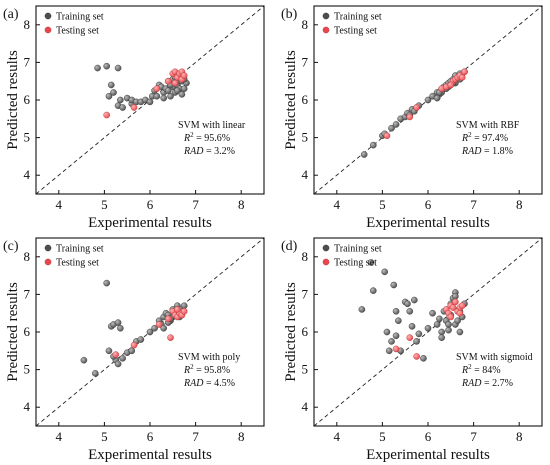  I want to click on panel-label: (a), so click(11, 14).